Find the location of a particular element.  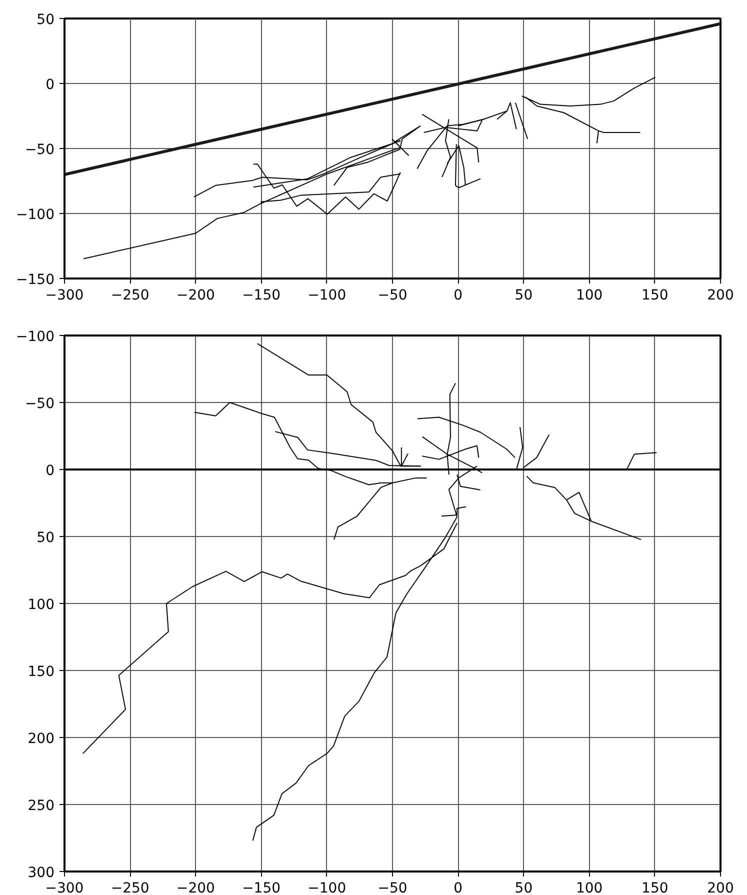

y-tick-label: 300 is located at coordinates (41, 873).